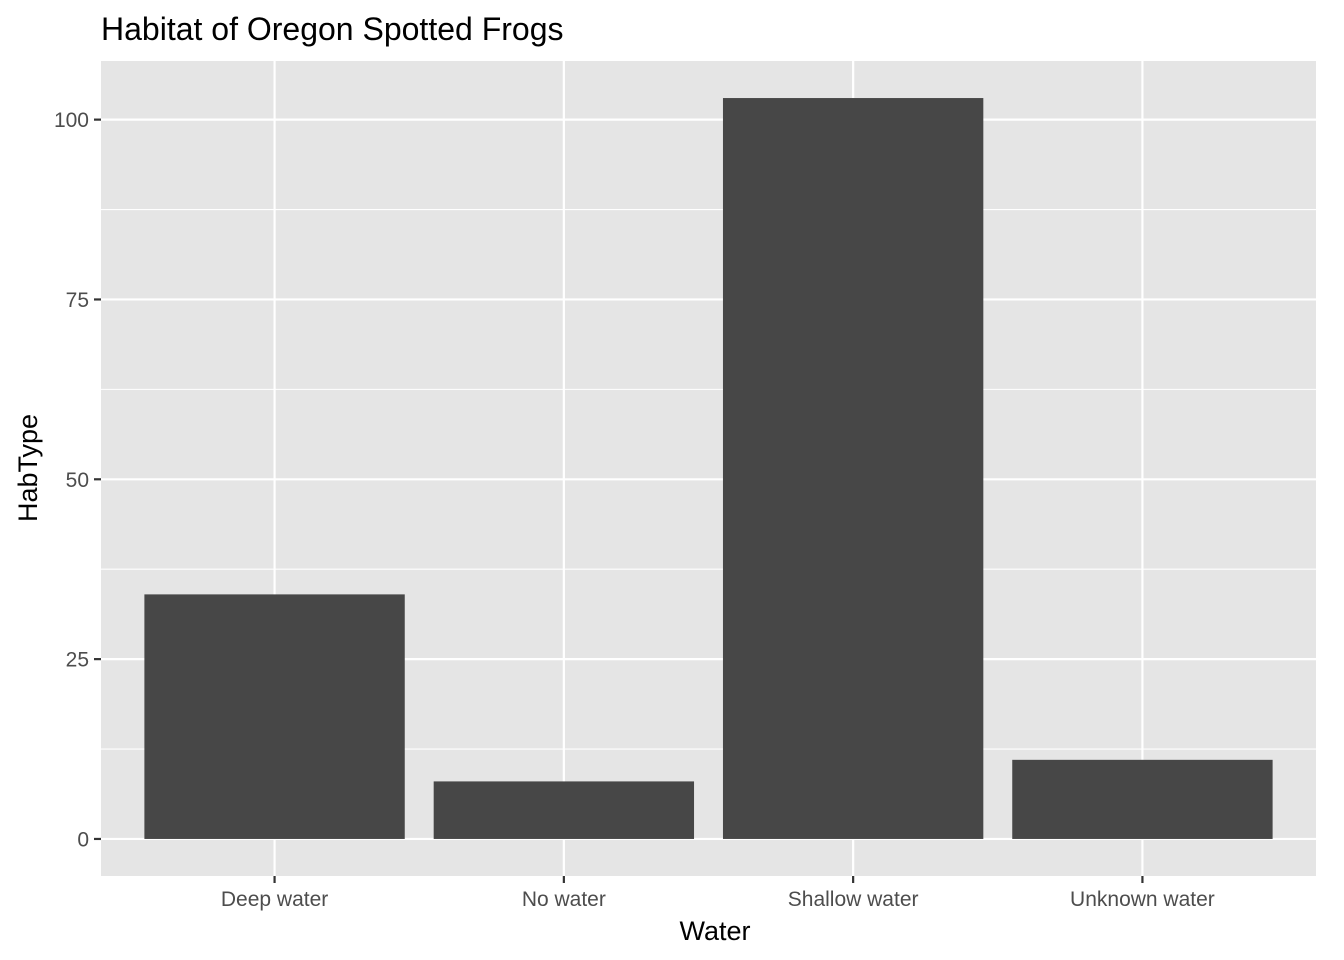  What do you see at coordinates (1142, 799) in the screenshot?
I see `bar-unknown-water` at bounding box center [1142, 799].